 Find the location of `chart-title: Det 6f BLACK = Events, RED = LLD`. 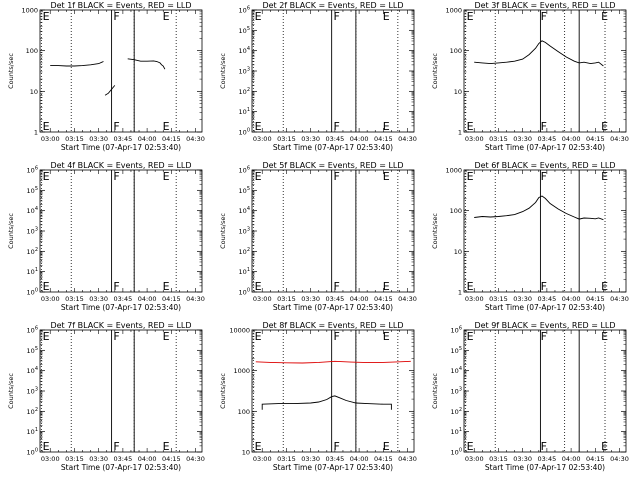

chart-title: Det 6f BLACK = Events, RED = LLD is located at coordinates (544, 165).